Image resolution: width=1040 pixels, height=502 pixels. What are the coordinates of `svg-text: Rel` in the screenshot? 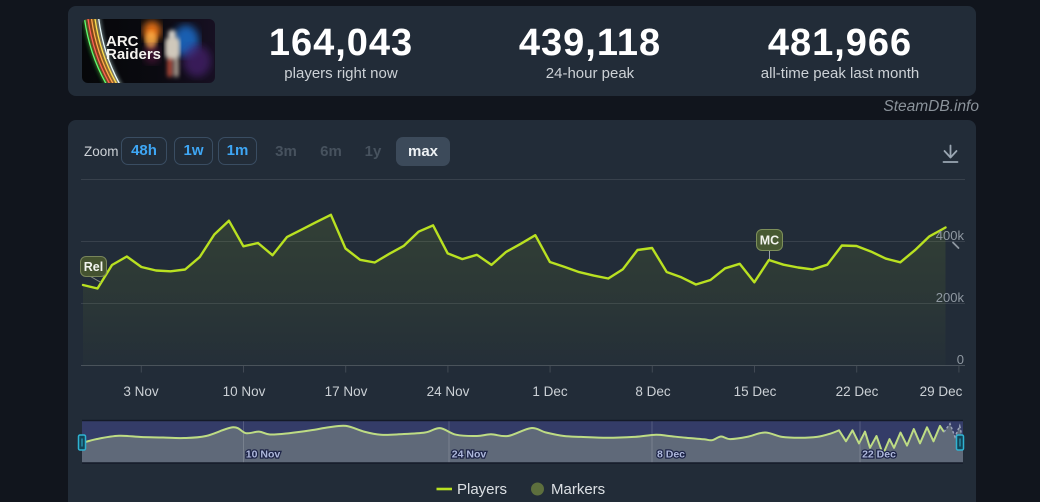 It's located at (93, 267).